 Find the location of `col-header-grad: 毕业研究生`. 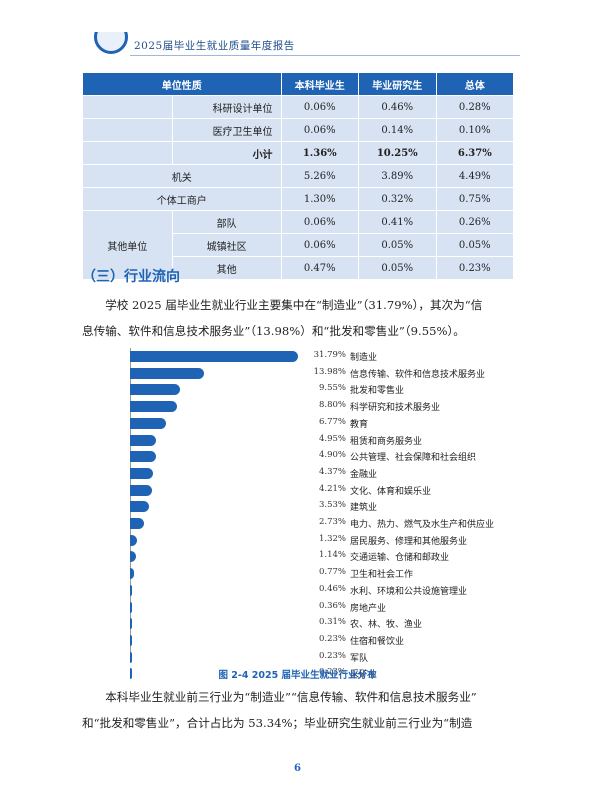

col-header-grad: 毕业研究生 is located at coordinates (397, 84).